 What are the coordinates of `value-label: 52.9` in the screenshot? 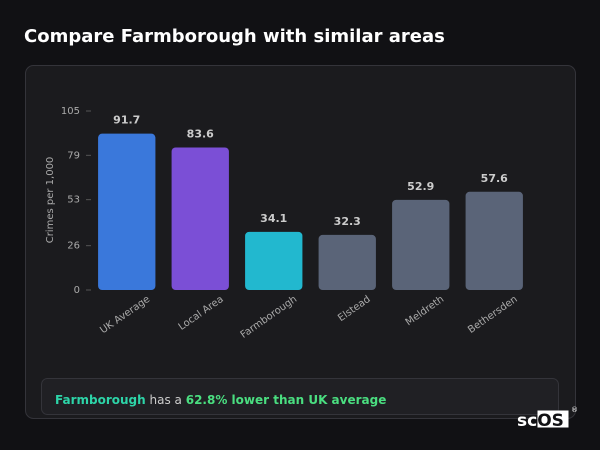 It's located at (420, 186).